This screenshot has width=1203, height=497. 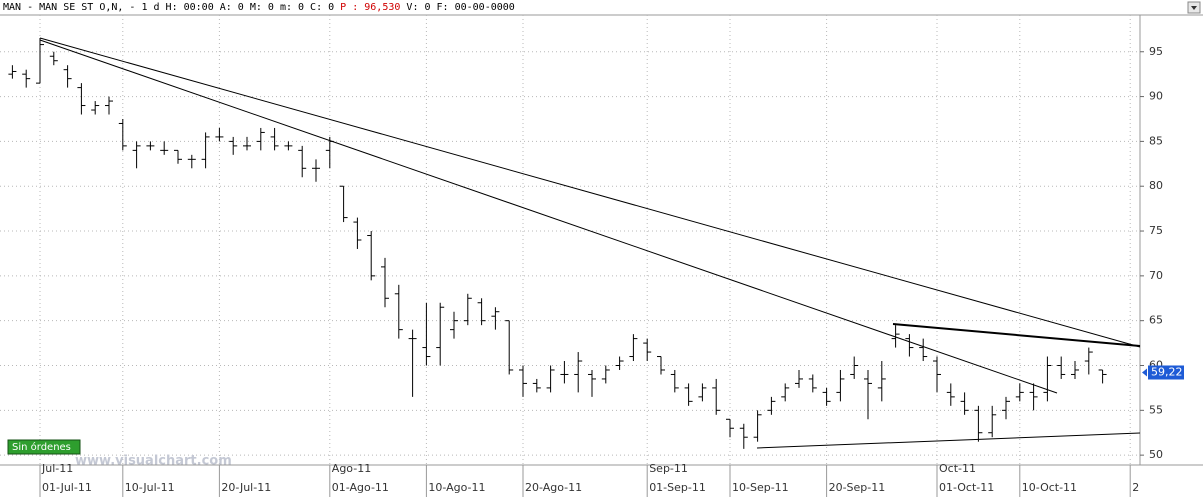 I want to click on x-tick-label: 01-Ago-11, so click(x=360, y=487).